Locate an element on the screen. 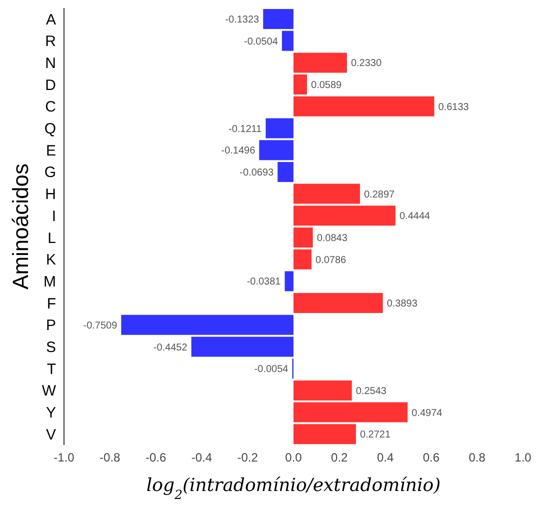 This screenshot has width=539, height=513. y-tick-label: I is located at coordinates (54, 216).